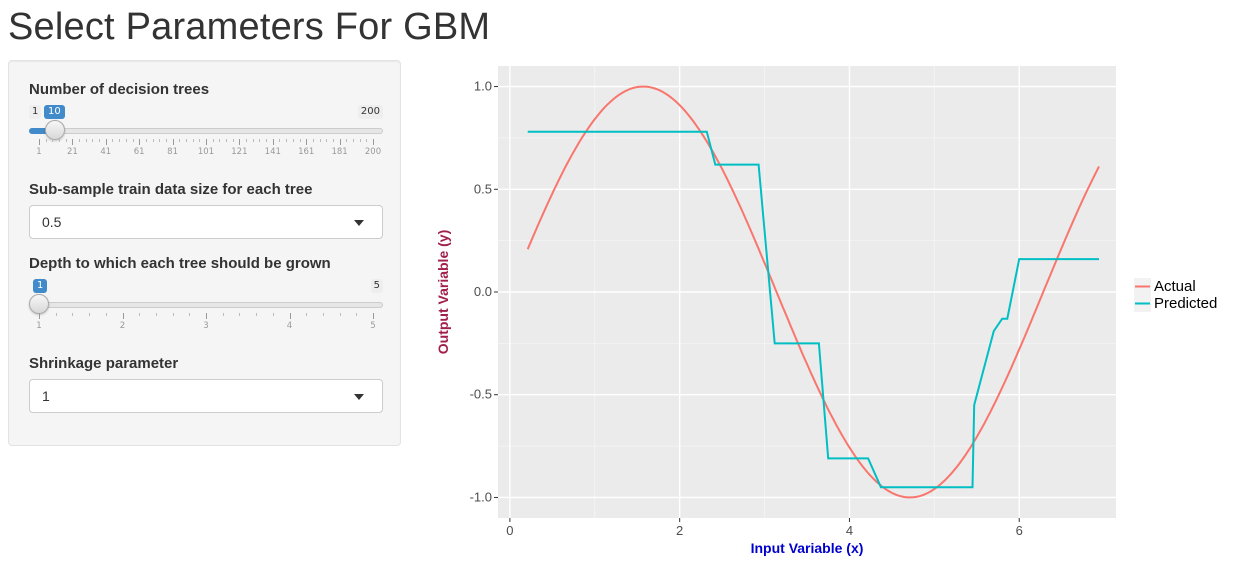 The image size is (1256, 575). Describe the element at coordinates (206, 326) in the screenshot. I see `slider-tick-label: 3` at that location.